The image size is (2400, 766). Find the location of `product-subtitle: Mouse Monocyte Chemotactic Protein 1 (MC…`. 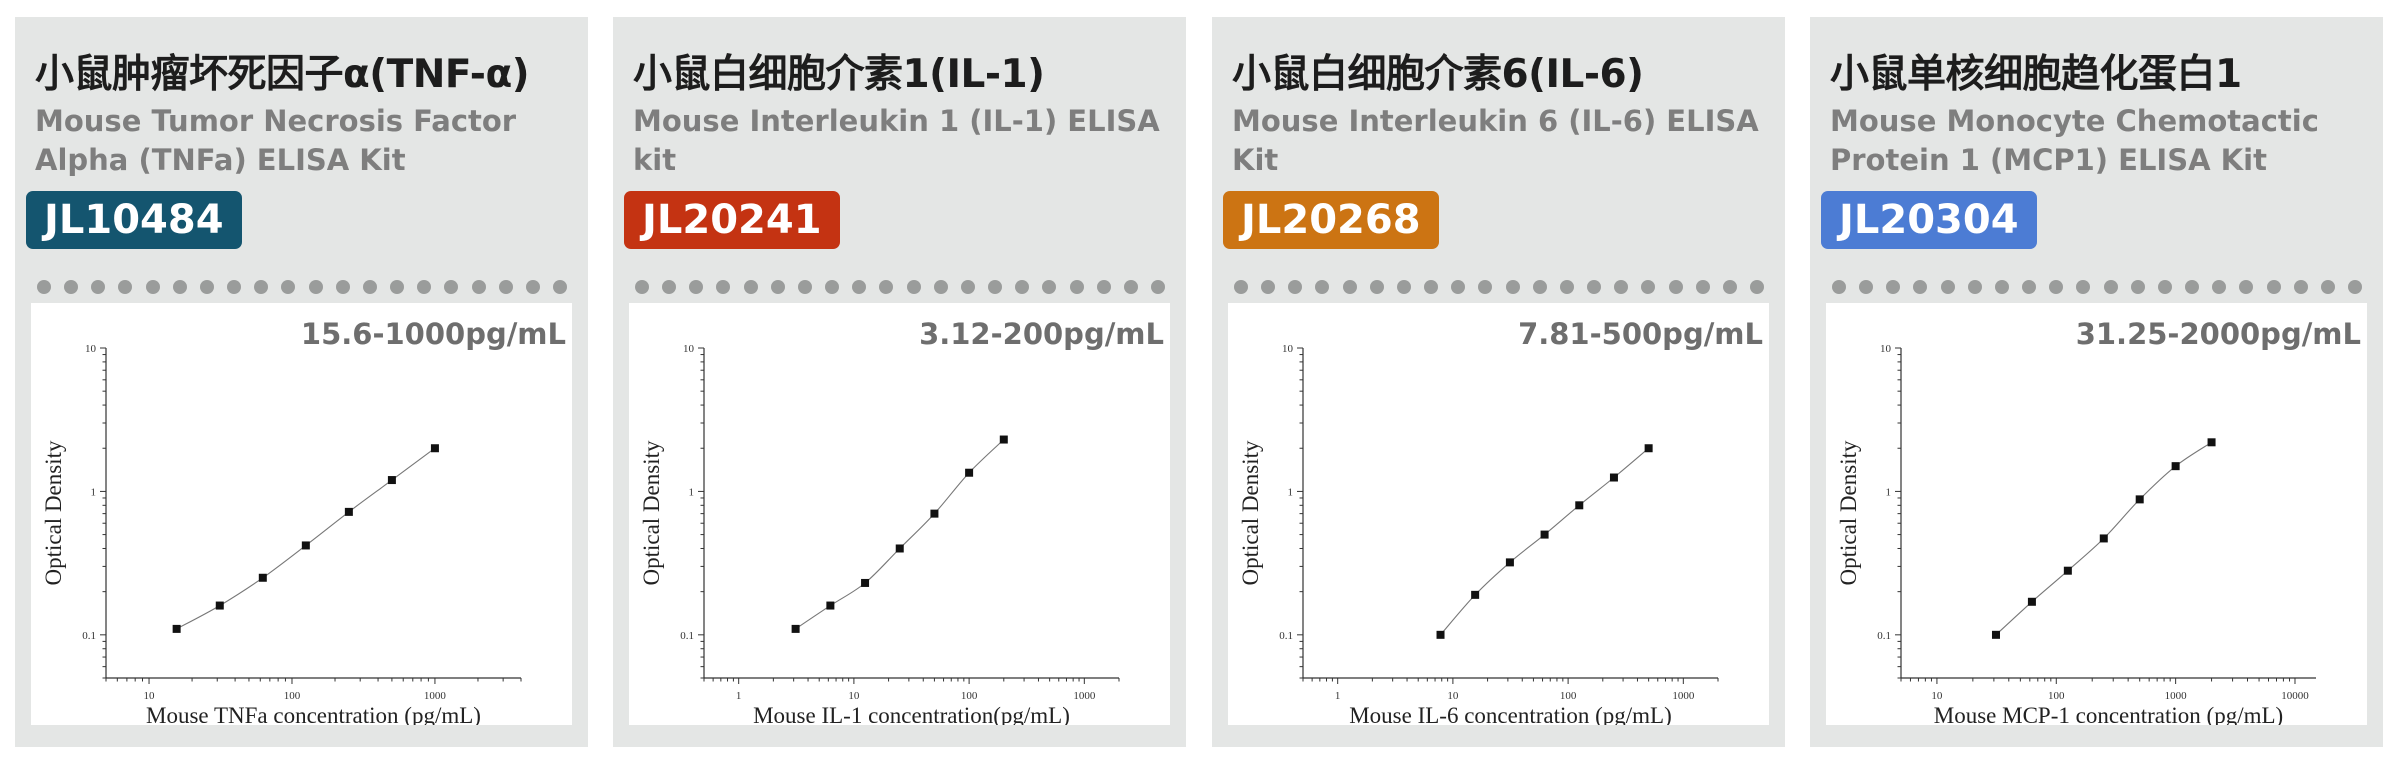

product-subtitle: Mouse Monocyte Chemotactic Protein 1 (MC… is located at coordinates (2074, 140).